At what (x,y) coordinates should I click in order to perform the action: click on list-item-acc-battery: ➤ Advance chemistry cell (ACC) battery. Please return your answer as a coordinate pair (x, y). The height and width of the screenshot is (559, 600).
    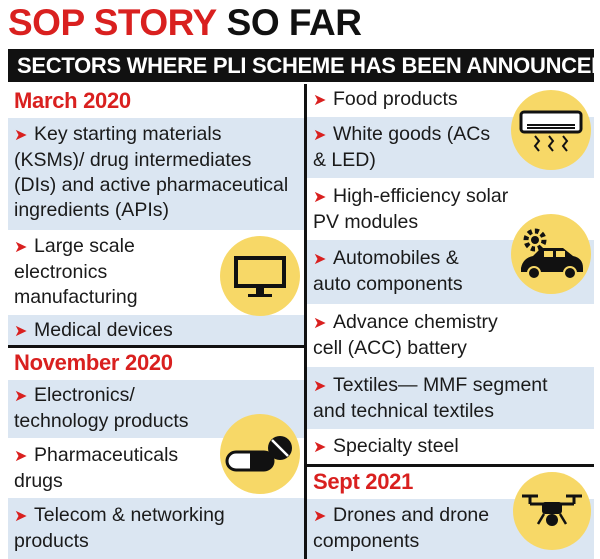
    Looking at the image, I should click on (450, 335).